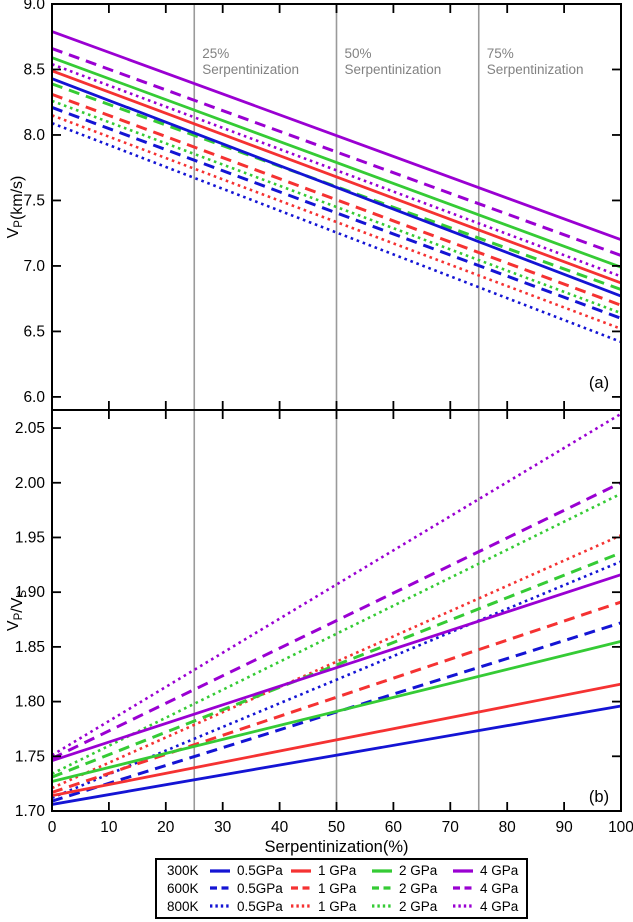  Describe the element at coordinates (336, 755) in the screenshot. I see `series-line-300K-0.5GPa` at that location.